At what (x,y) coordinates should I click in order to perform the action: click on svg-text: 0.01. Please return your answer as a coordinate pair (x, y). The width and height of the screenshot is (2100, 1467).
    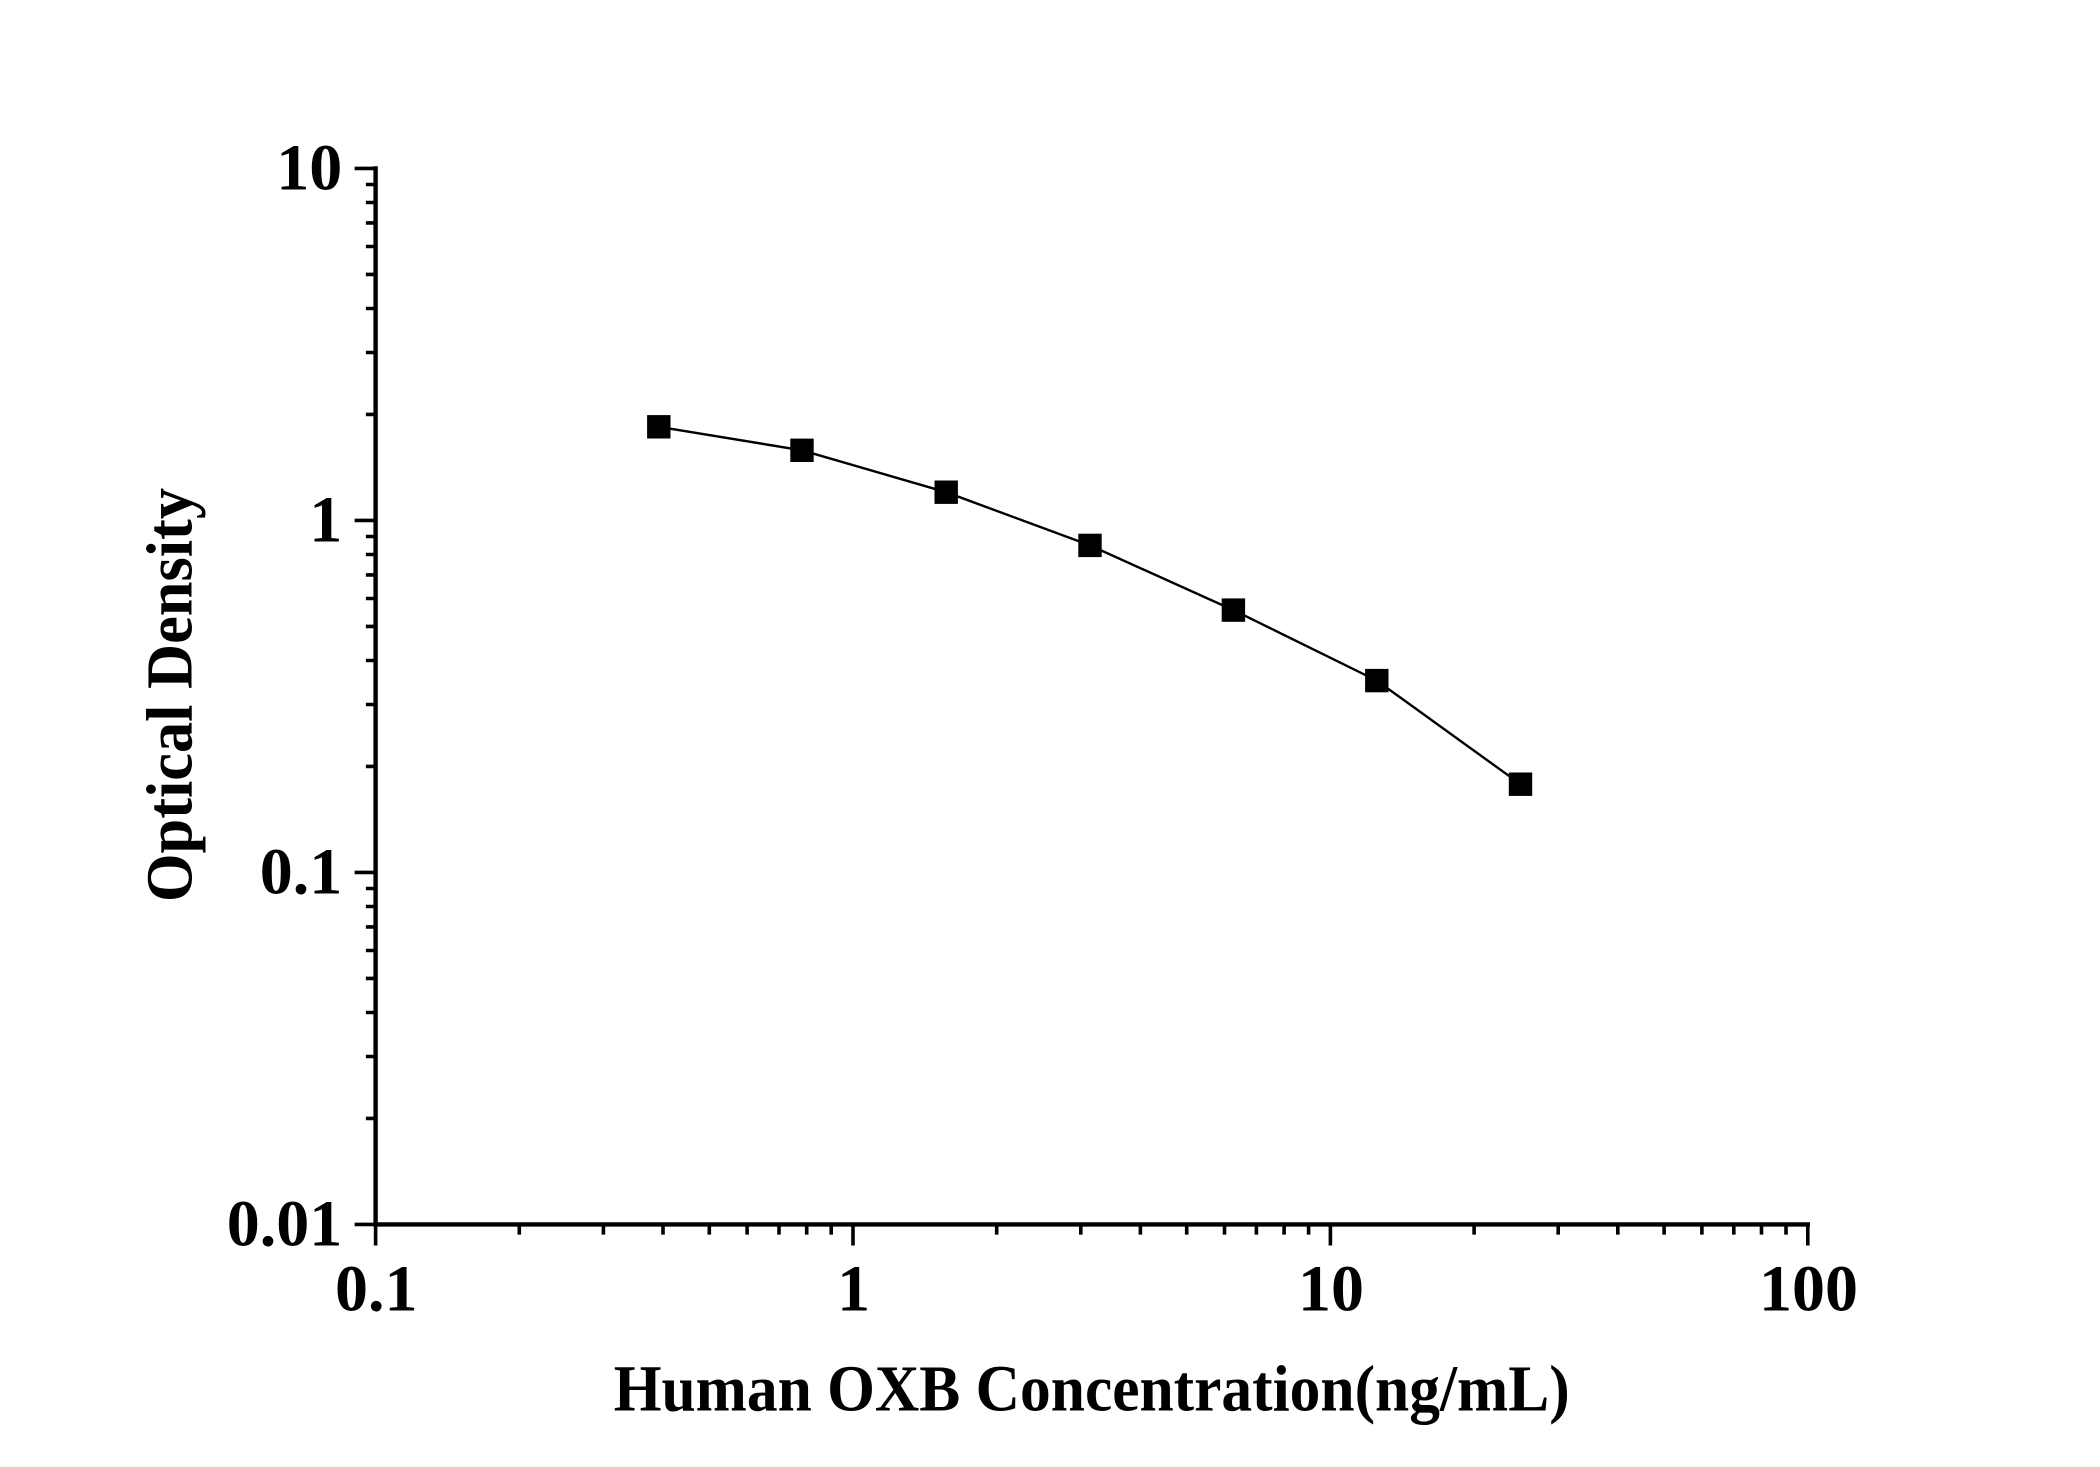
    Looking at the image, I should click on (285, 1224).